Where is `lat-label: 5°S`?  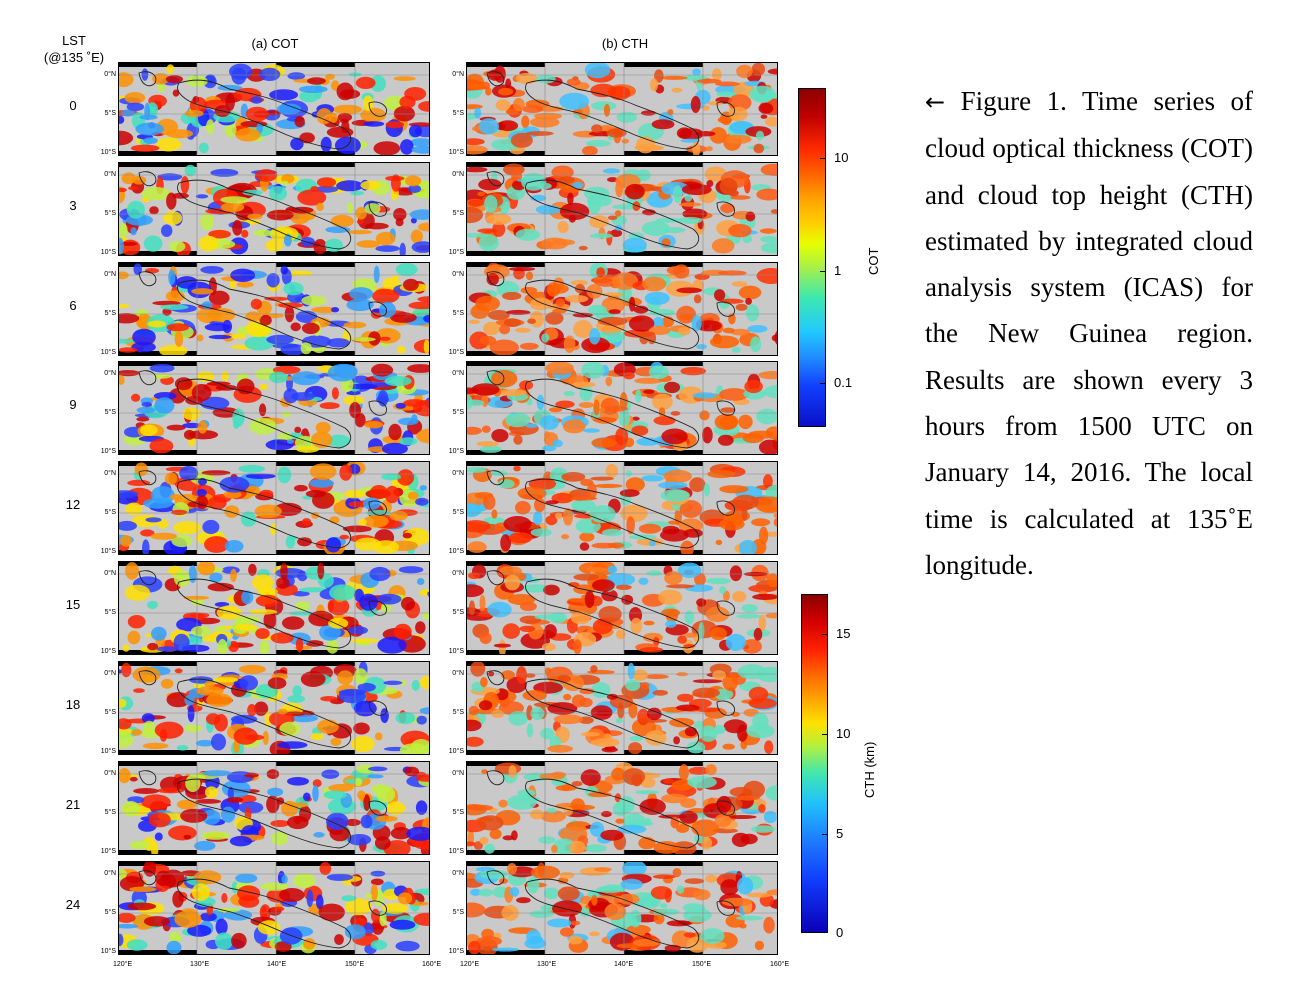
lat-label: 5°S is located at coordinates (110, 712).